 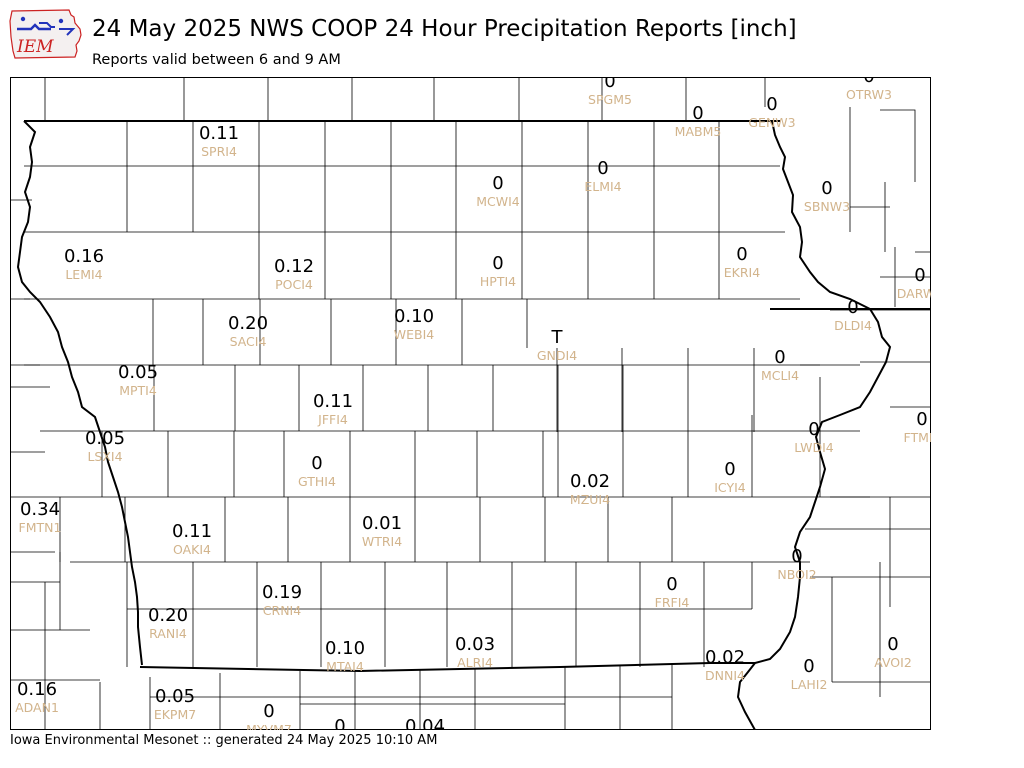 What do you see at coordinates (382, 541) in the screenshot?
I see `station-id: WTRI4` at bounding box center [382, 541].